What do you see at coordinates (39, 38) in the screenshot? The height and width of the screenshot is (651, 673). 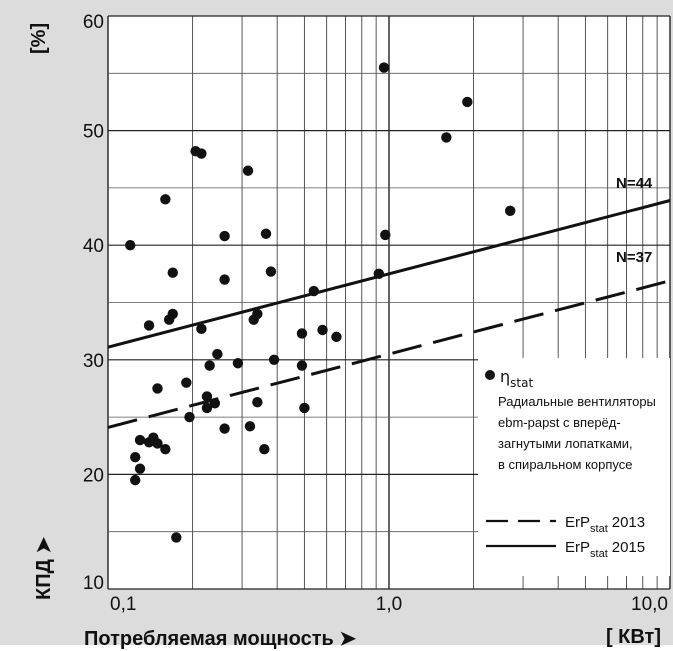 I see `y-unit: [%]` at bounding box center [39, 38].